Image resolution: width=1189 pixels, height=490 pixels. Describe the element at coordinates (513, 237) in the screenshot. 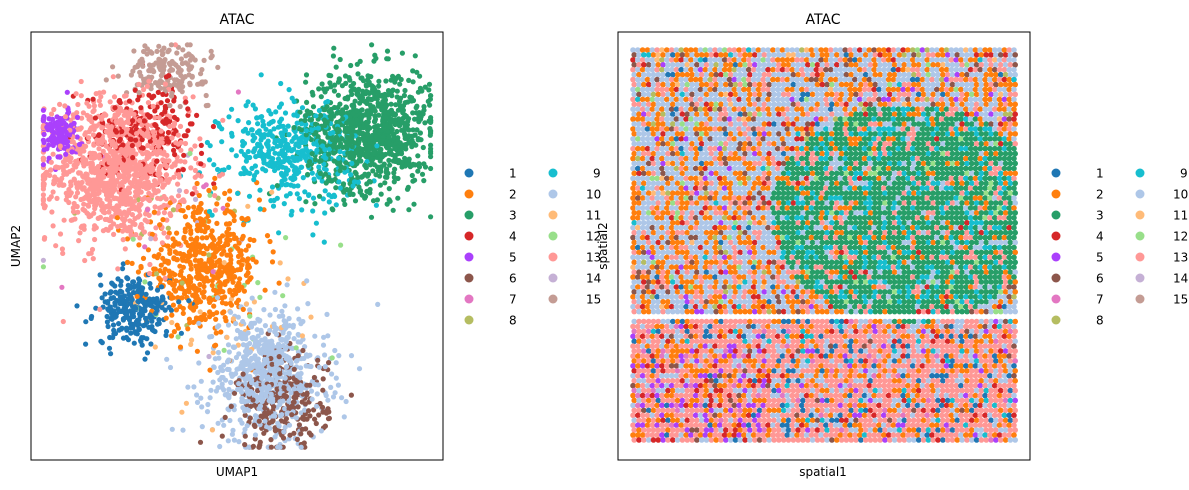

I see `legend-label-4: 4` at that location.